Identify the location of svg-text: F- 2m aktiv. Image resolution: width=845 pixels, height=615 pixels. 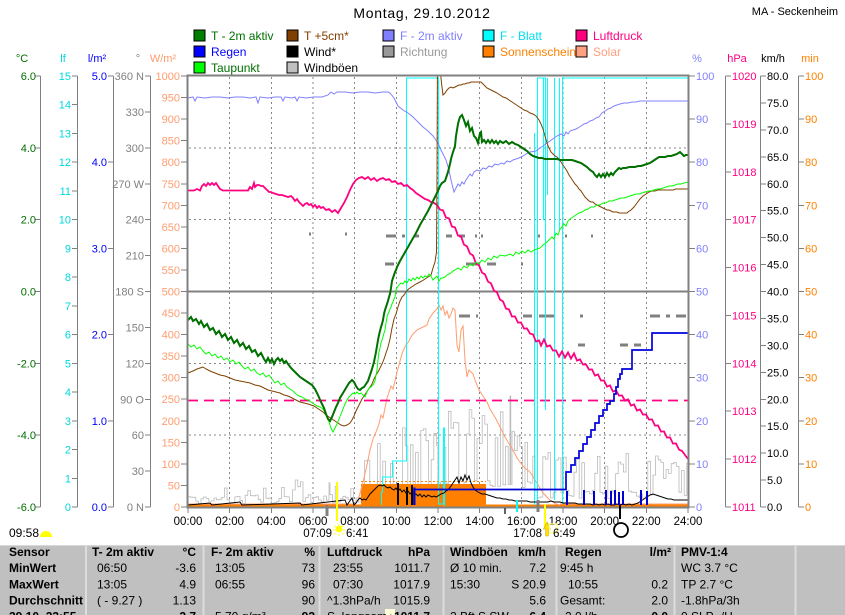
(242, 552).